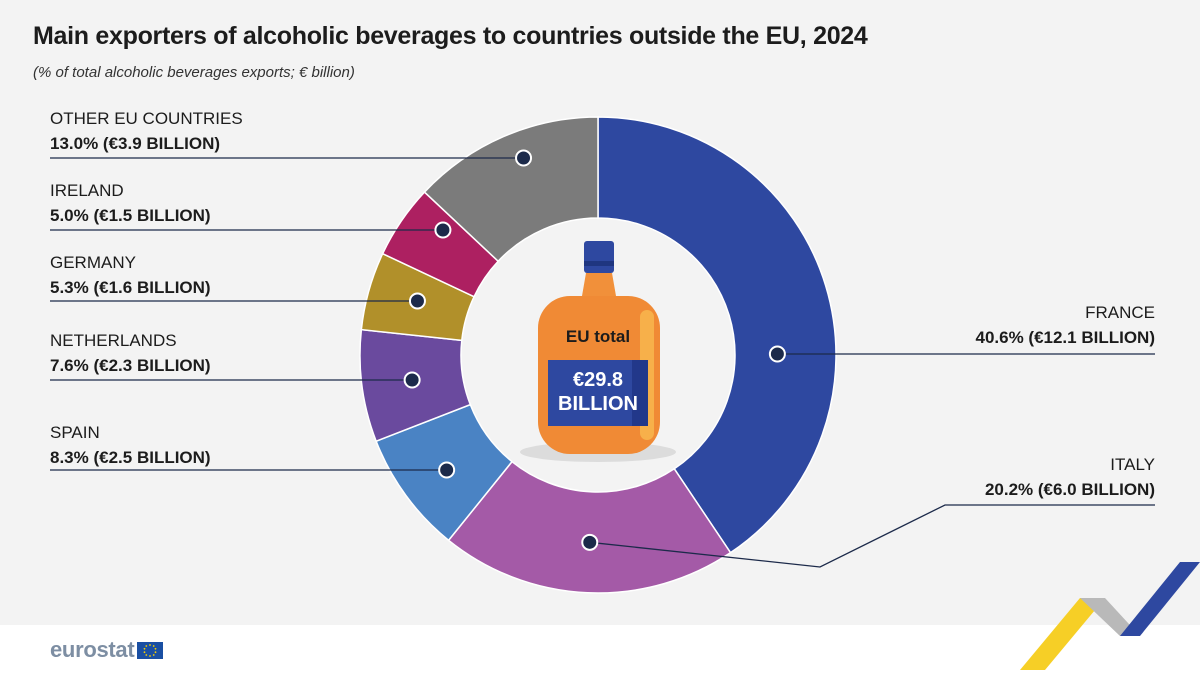 This screenshot has height=675, width=1200. I want to click on label-value-ireland: 5.0% (€1.5 BILLION), so click(130, 215).